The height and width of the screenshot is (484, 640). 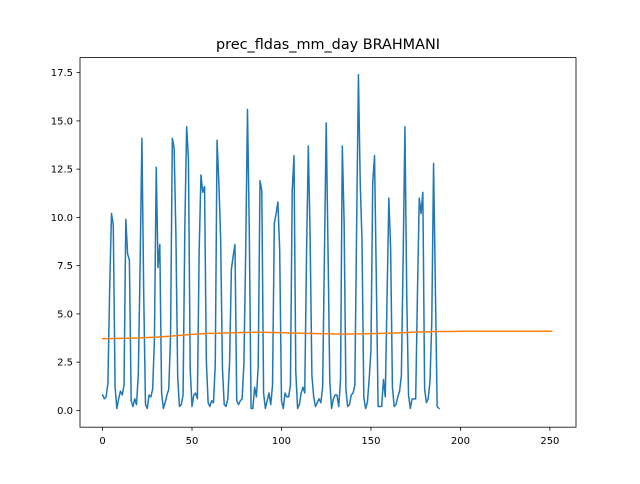 What do you see at coordinates (65, 411) in the screenshot?
I see `y-tick-label: 0.0` at bounding box center [65, 411].